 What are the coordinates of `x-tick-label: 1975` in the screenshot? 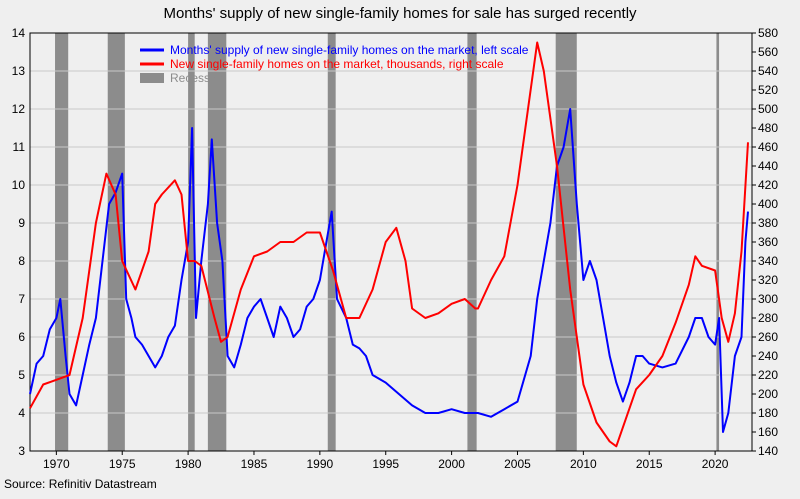 It's located at (122, 464).